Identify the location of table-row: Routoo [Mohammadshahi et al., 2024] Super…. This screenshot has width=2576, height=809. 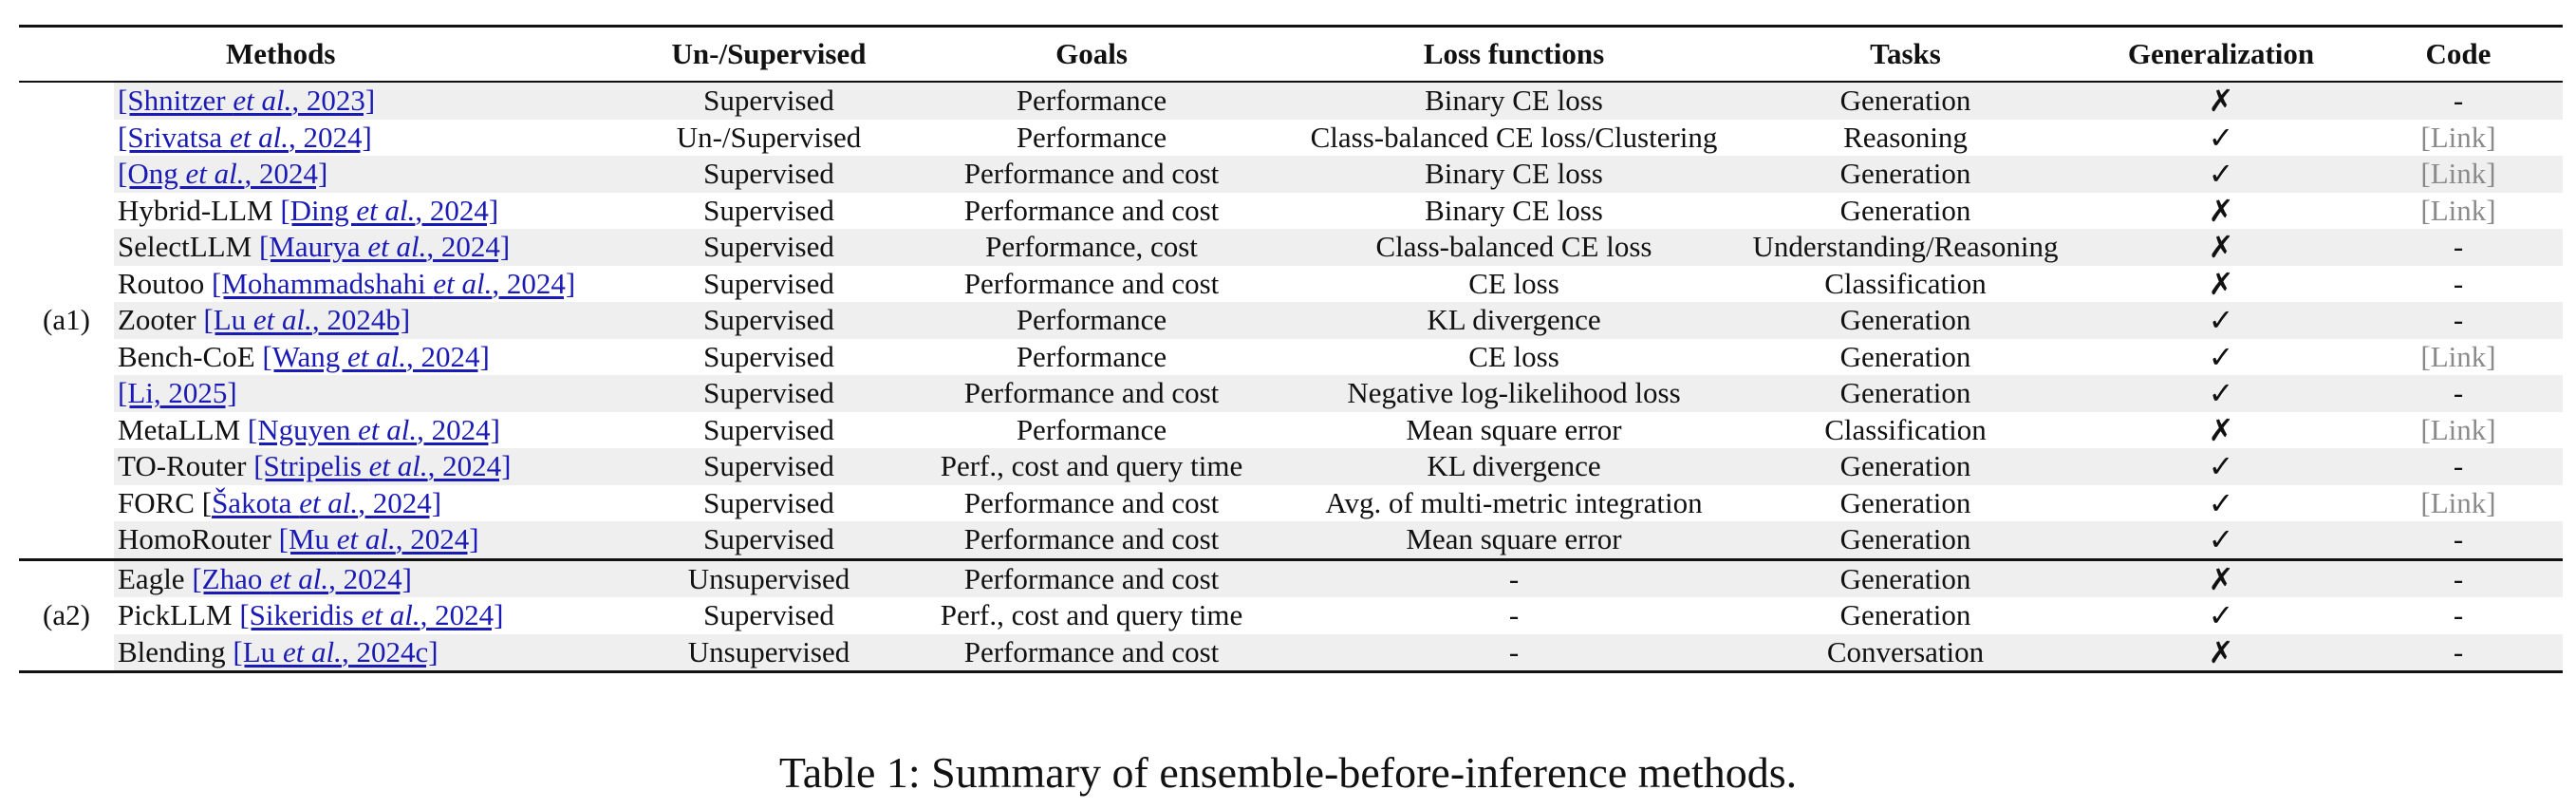
(1291, 284).